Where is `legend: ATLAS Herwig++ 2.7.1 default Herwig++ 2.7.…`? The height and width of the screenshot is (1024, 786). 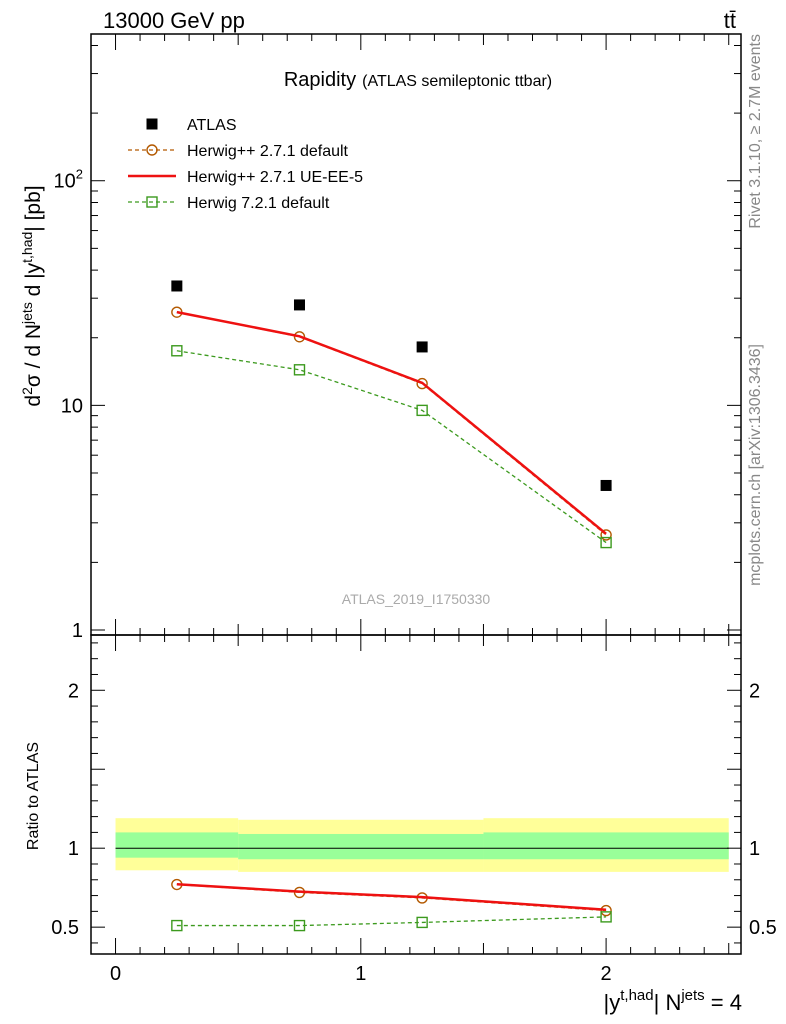
legend: ATLAS Herwig++ 2.7.1 default Herwig++ 2.7.… is located at coordinates (245, 164).